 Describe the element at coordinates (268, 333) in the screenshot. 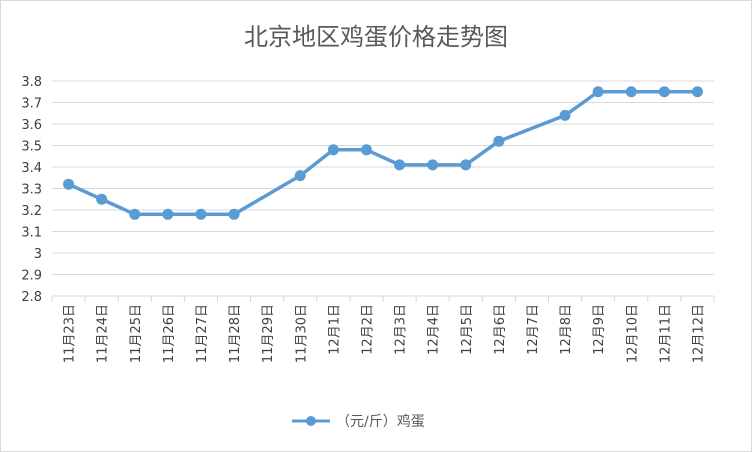

I see `x-tick-label: 11月29日` at that location.